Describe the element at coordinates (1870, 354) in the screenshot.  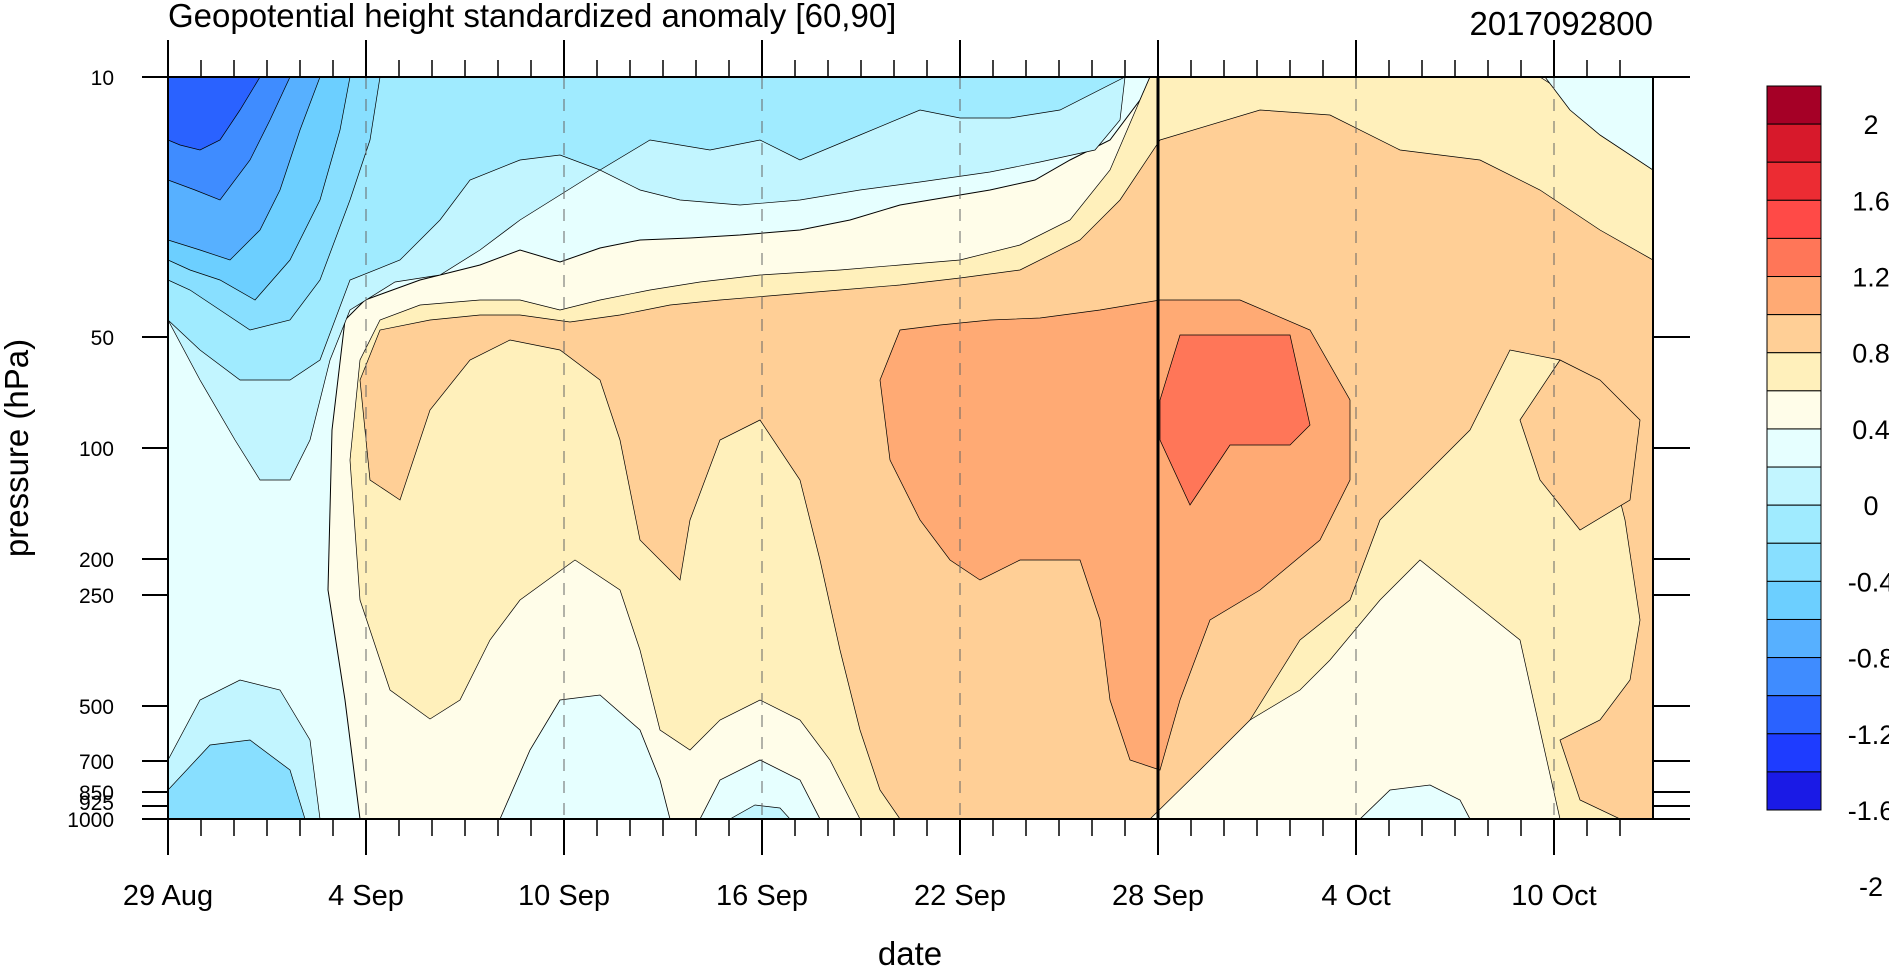
I see `colorbar-label: 0.8` at that location.